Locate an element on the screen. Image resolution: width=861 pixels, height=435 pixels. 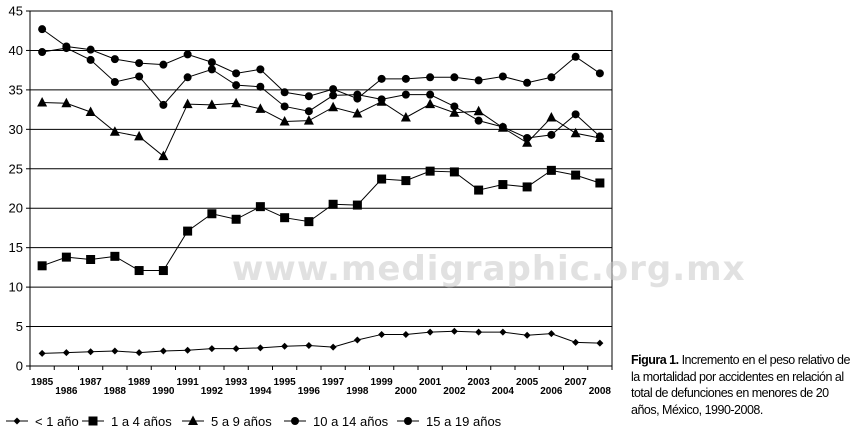
x-tick-label: 1993 is located at coordinates (236, 382).